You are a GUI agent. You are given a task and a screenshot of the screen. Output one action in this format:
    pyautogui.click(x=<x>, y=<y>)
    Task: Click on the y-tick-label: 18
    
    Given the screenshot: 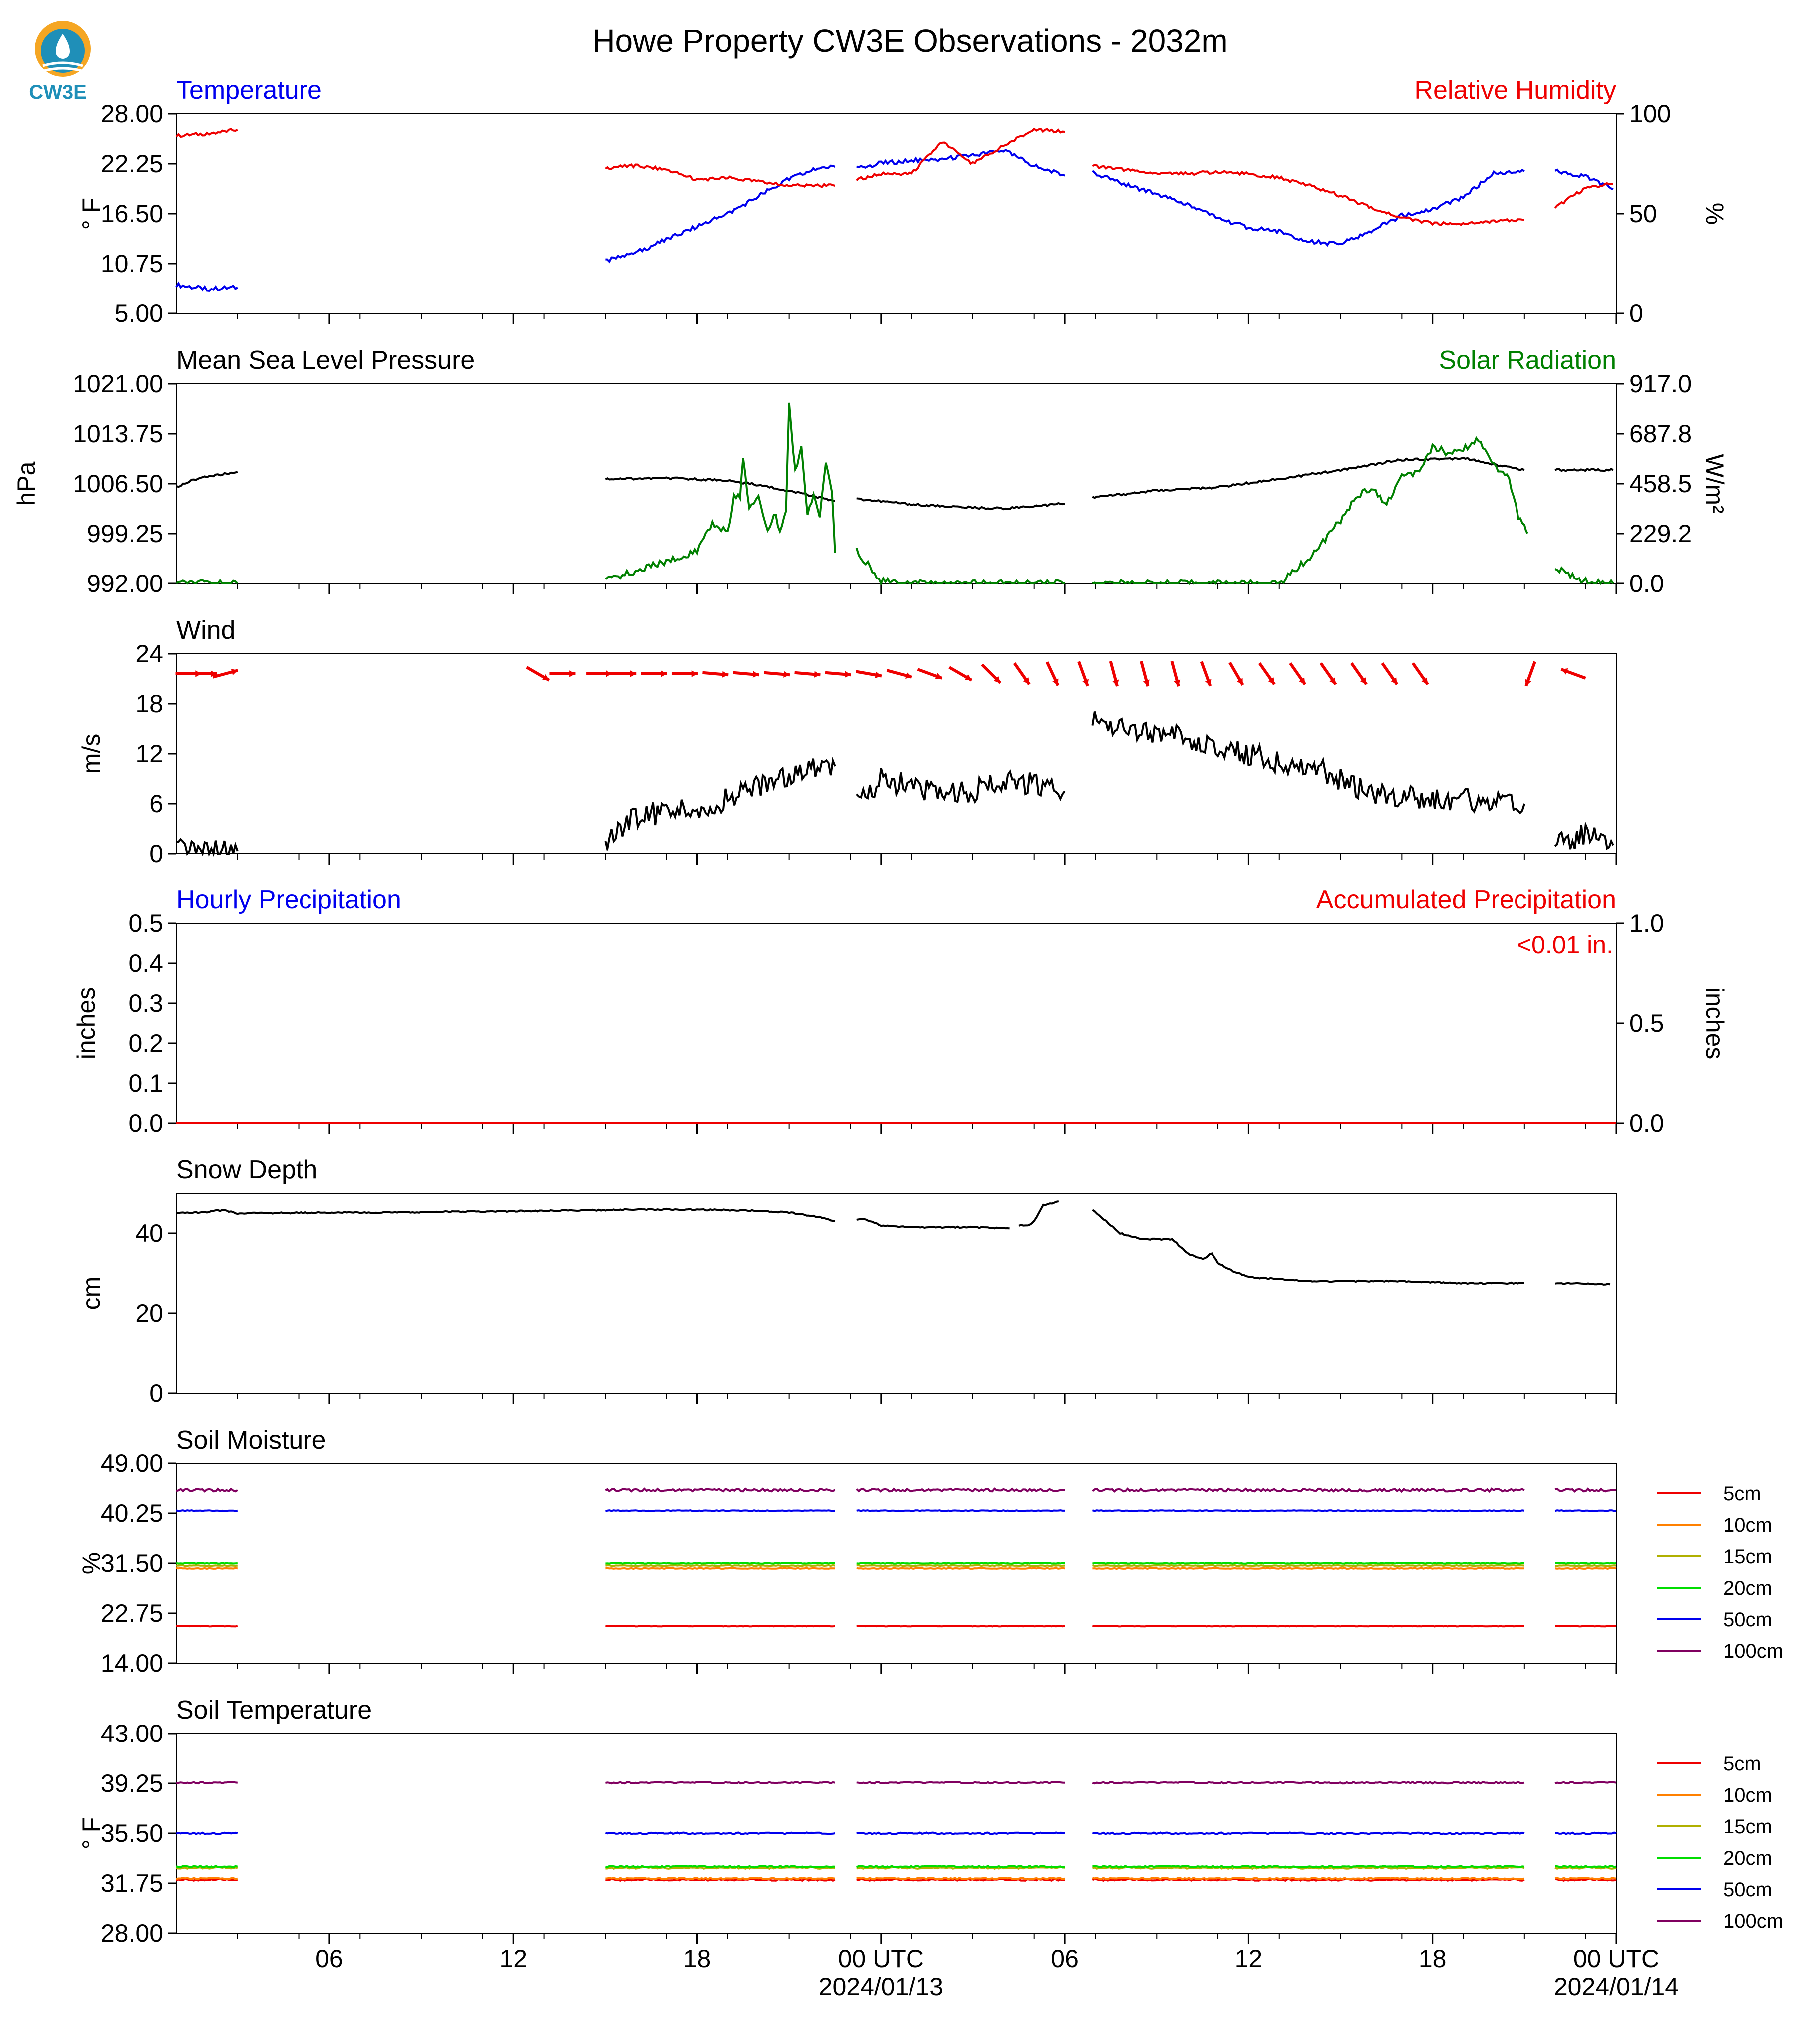 What is the action you would take?
    pyautogui.click(x=149, y=704)
    